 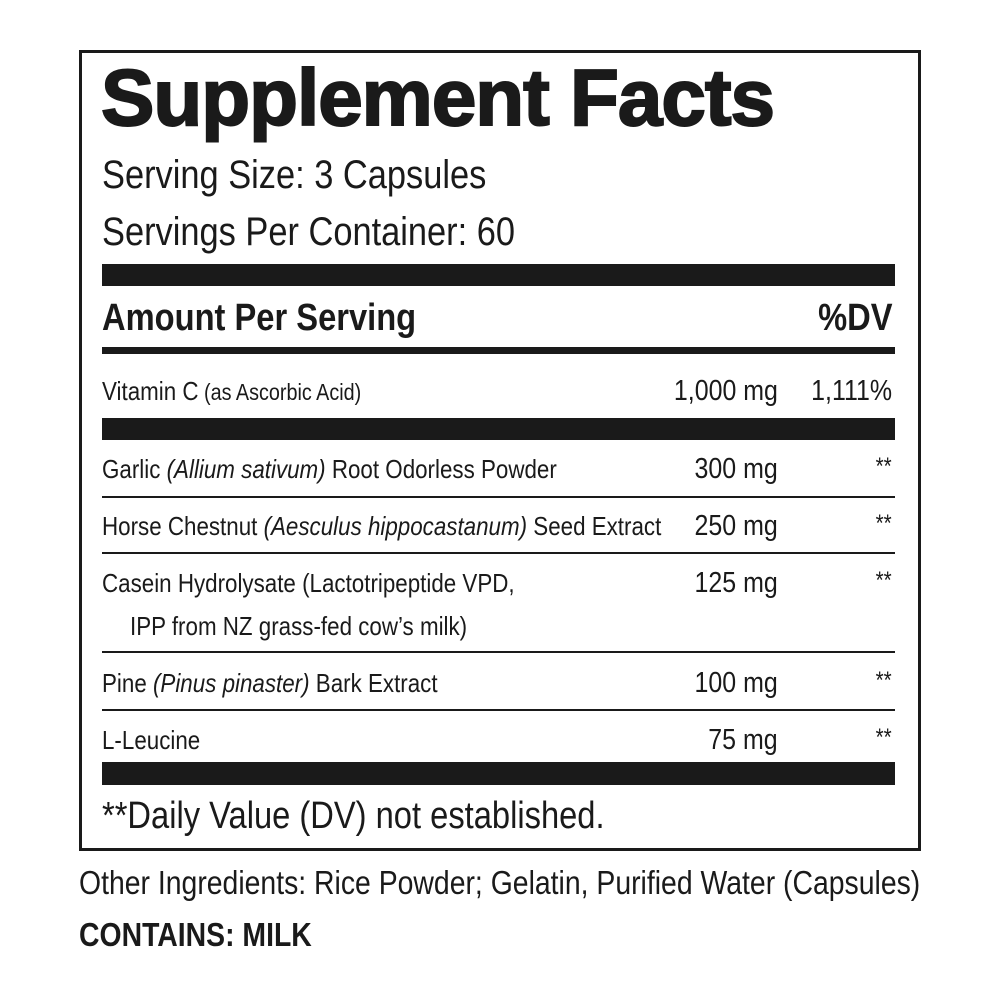 I want to click on name-part: Bark Extract, so click(x=373, y=683).